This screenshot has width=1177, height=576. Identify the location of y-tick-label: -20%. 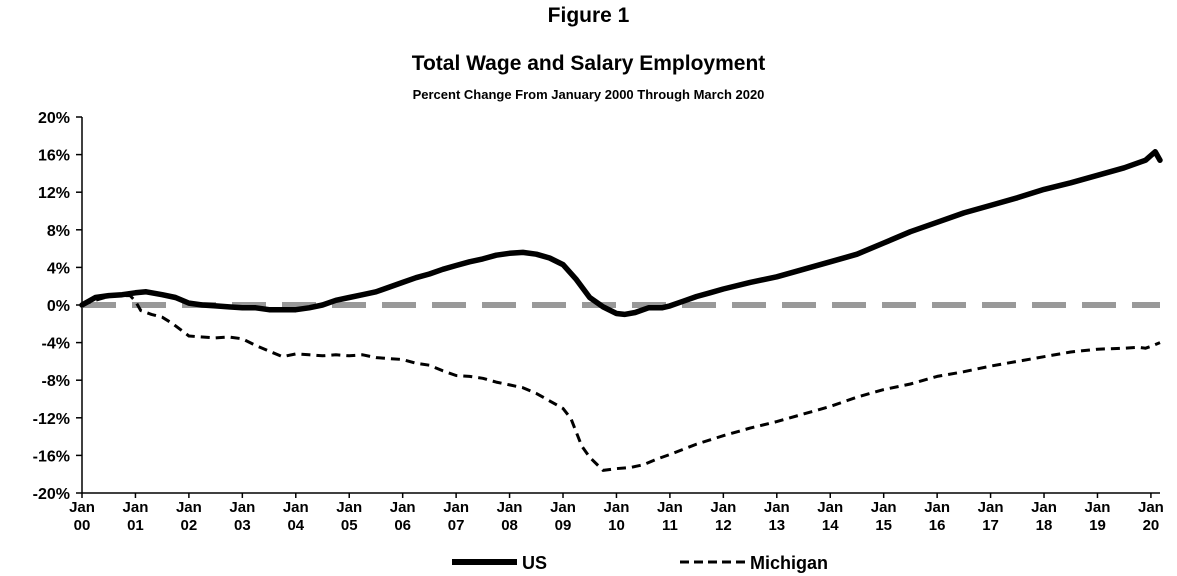
(51, 494).